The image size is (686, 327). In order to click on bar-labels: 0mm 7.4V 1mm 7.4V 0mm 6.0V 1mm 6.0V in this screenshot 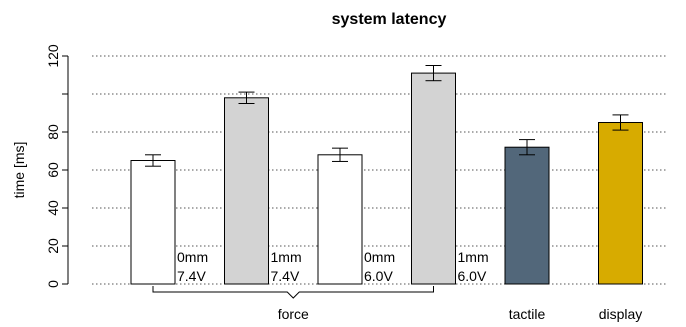, I will do `click(333, 266)`.